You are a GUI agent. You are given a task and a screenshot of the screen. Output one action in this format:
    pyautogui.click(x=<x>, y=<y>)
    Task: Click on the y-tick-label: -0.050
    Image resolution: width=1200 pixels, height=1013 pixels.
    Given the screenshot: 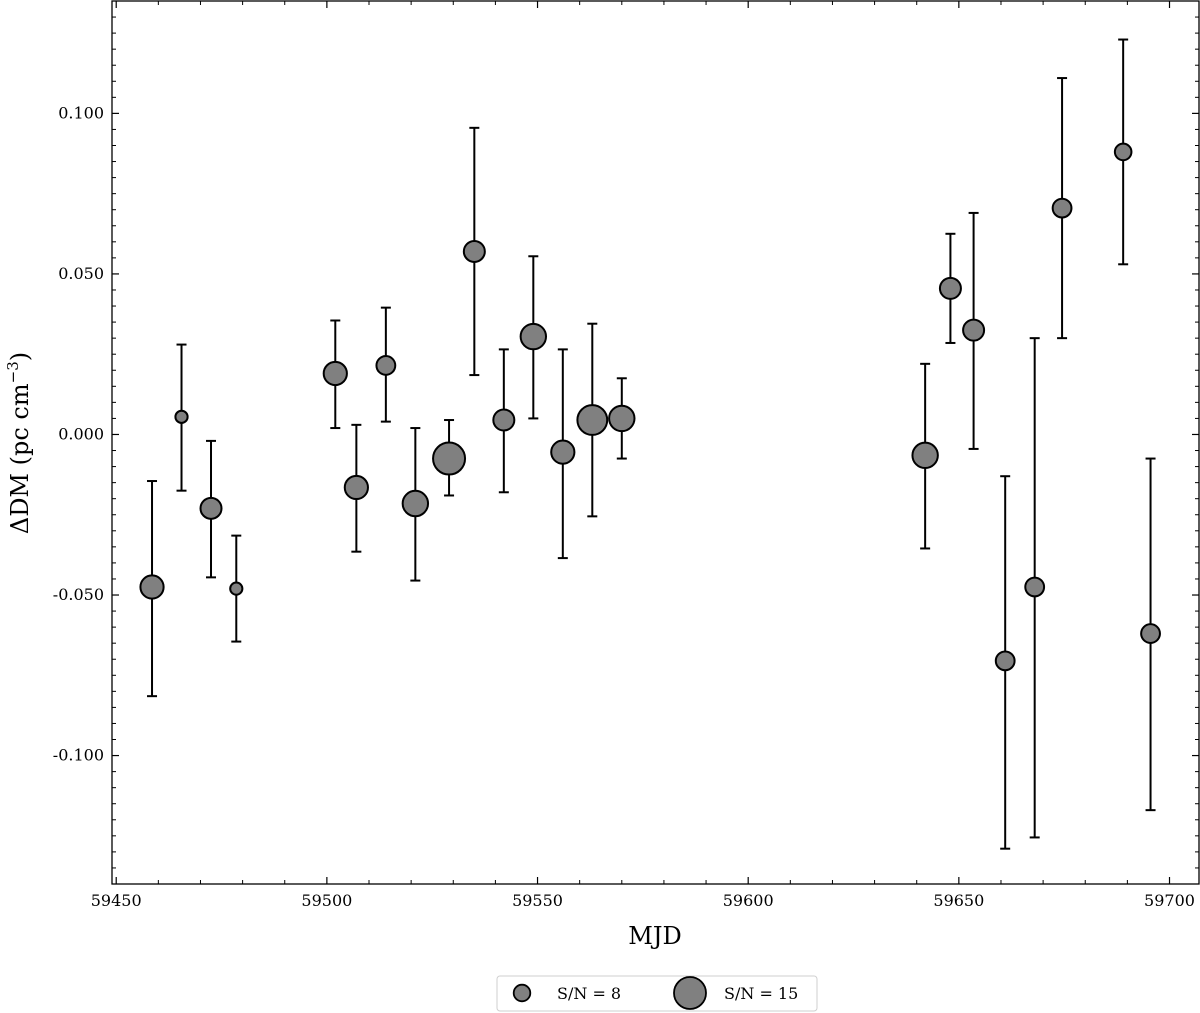 What is the action you would take?
    pyautogui.click(x=78, y=594)
    